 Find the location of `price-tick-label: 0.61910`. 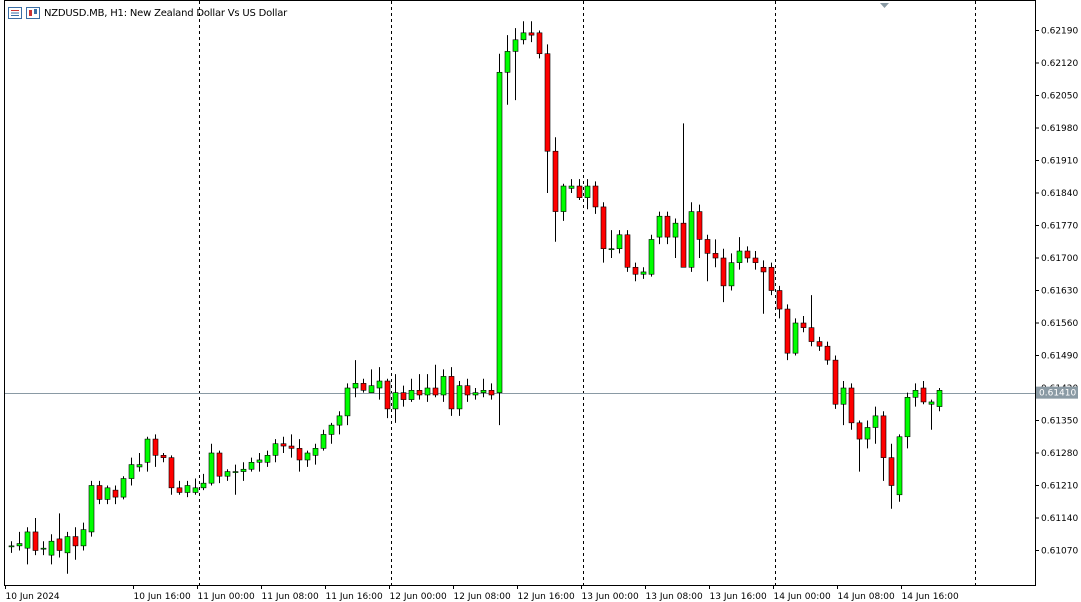

price-tick-label: 0.61910 is located at coordinates (1059, 162).